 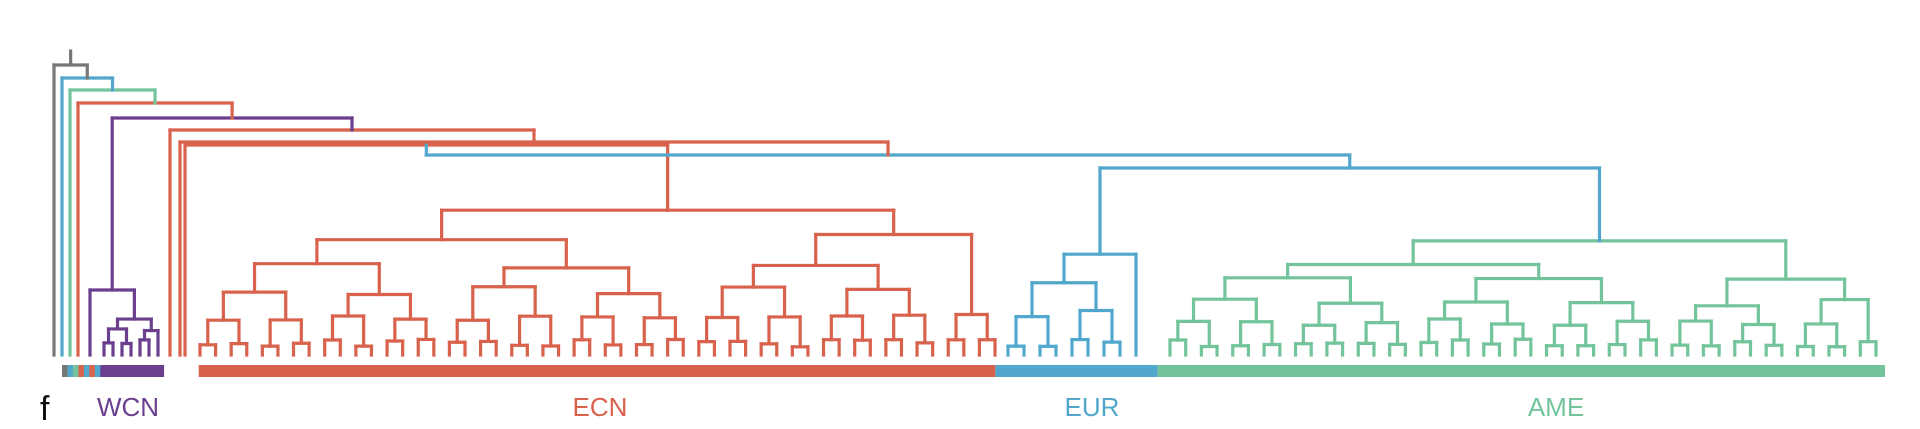 I want to click on clade-color-bar, so click(x=973, y=371).